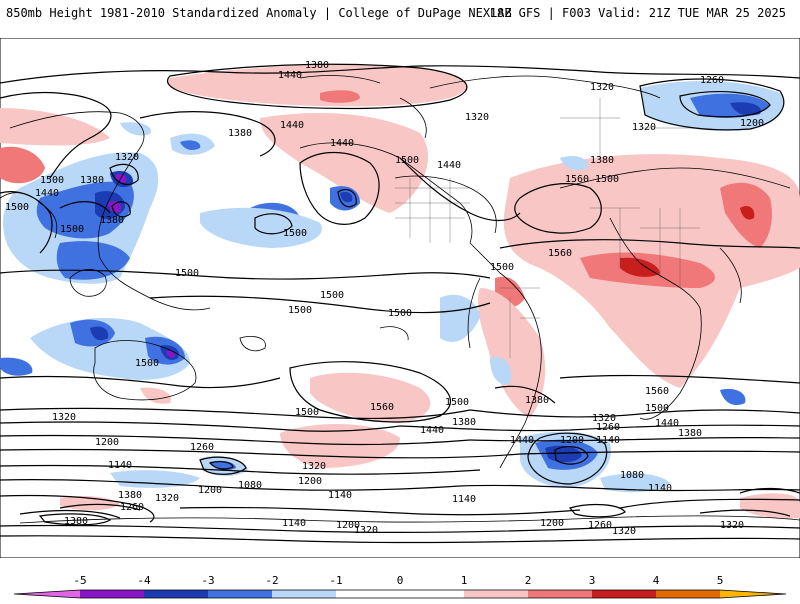  What do you see at coordinates (656, 580) in the screenshot?
I see `colorbar-tick: 4` at bounding box center [656, 580].